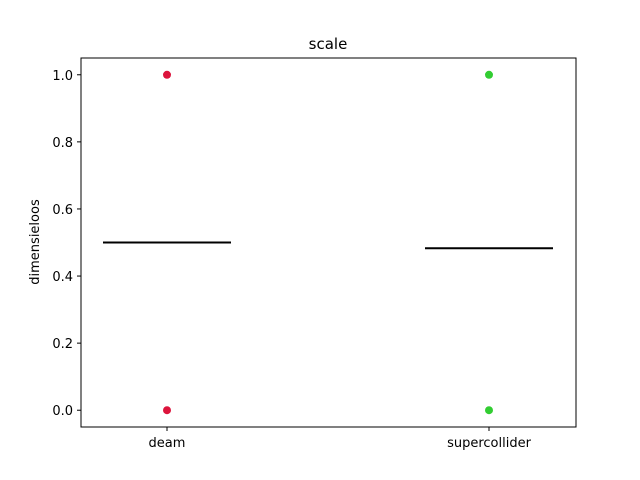 Image resolution: width=640 pixels, height=480 pixels. What do you see at coordinates (62, 411) in the screenshot?
I see `y-tick-label: 0.0` at bounding box center [62, 411].